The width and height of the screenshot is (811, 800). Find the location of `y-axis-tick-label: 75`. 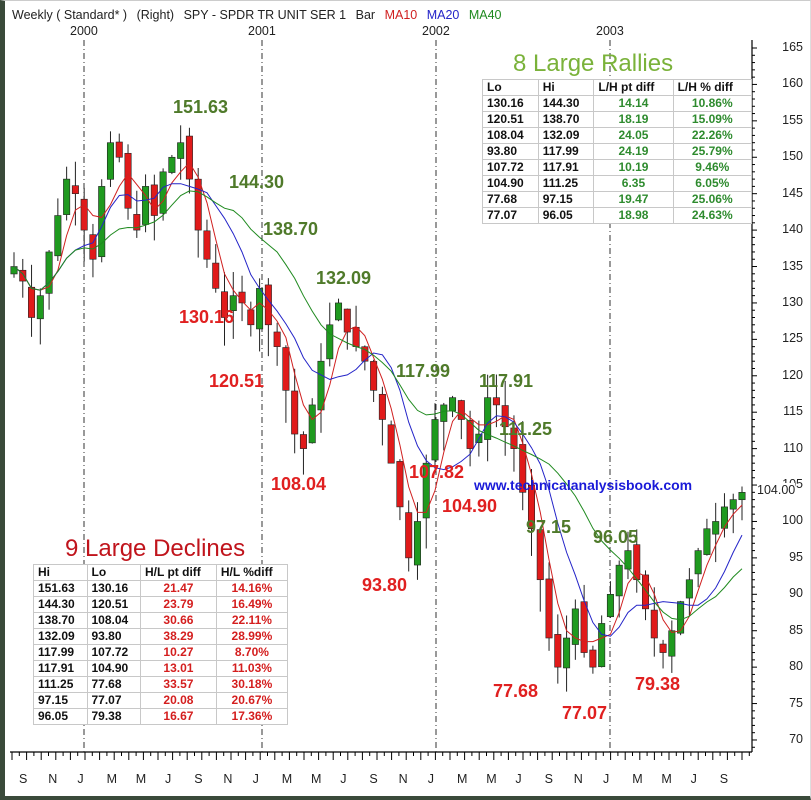

y-axis-tick-label: 75 is located at coordinates (796, 702).